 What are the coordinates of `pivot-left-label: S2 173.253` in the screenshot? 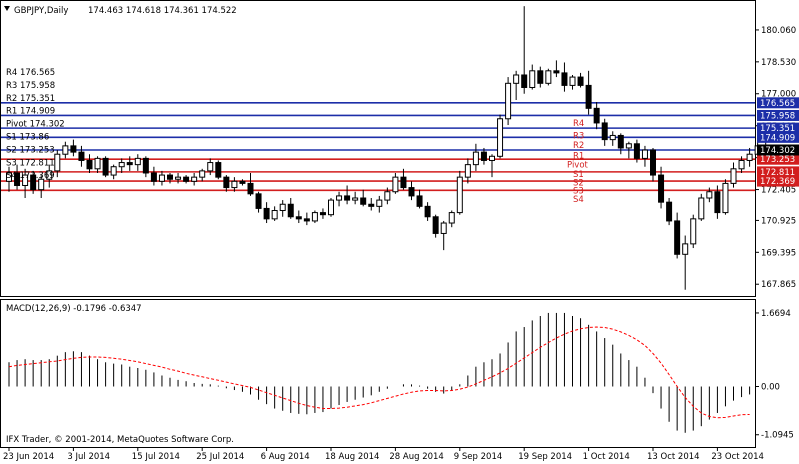 It's located at (30, 150).